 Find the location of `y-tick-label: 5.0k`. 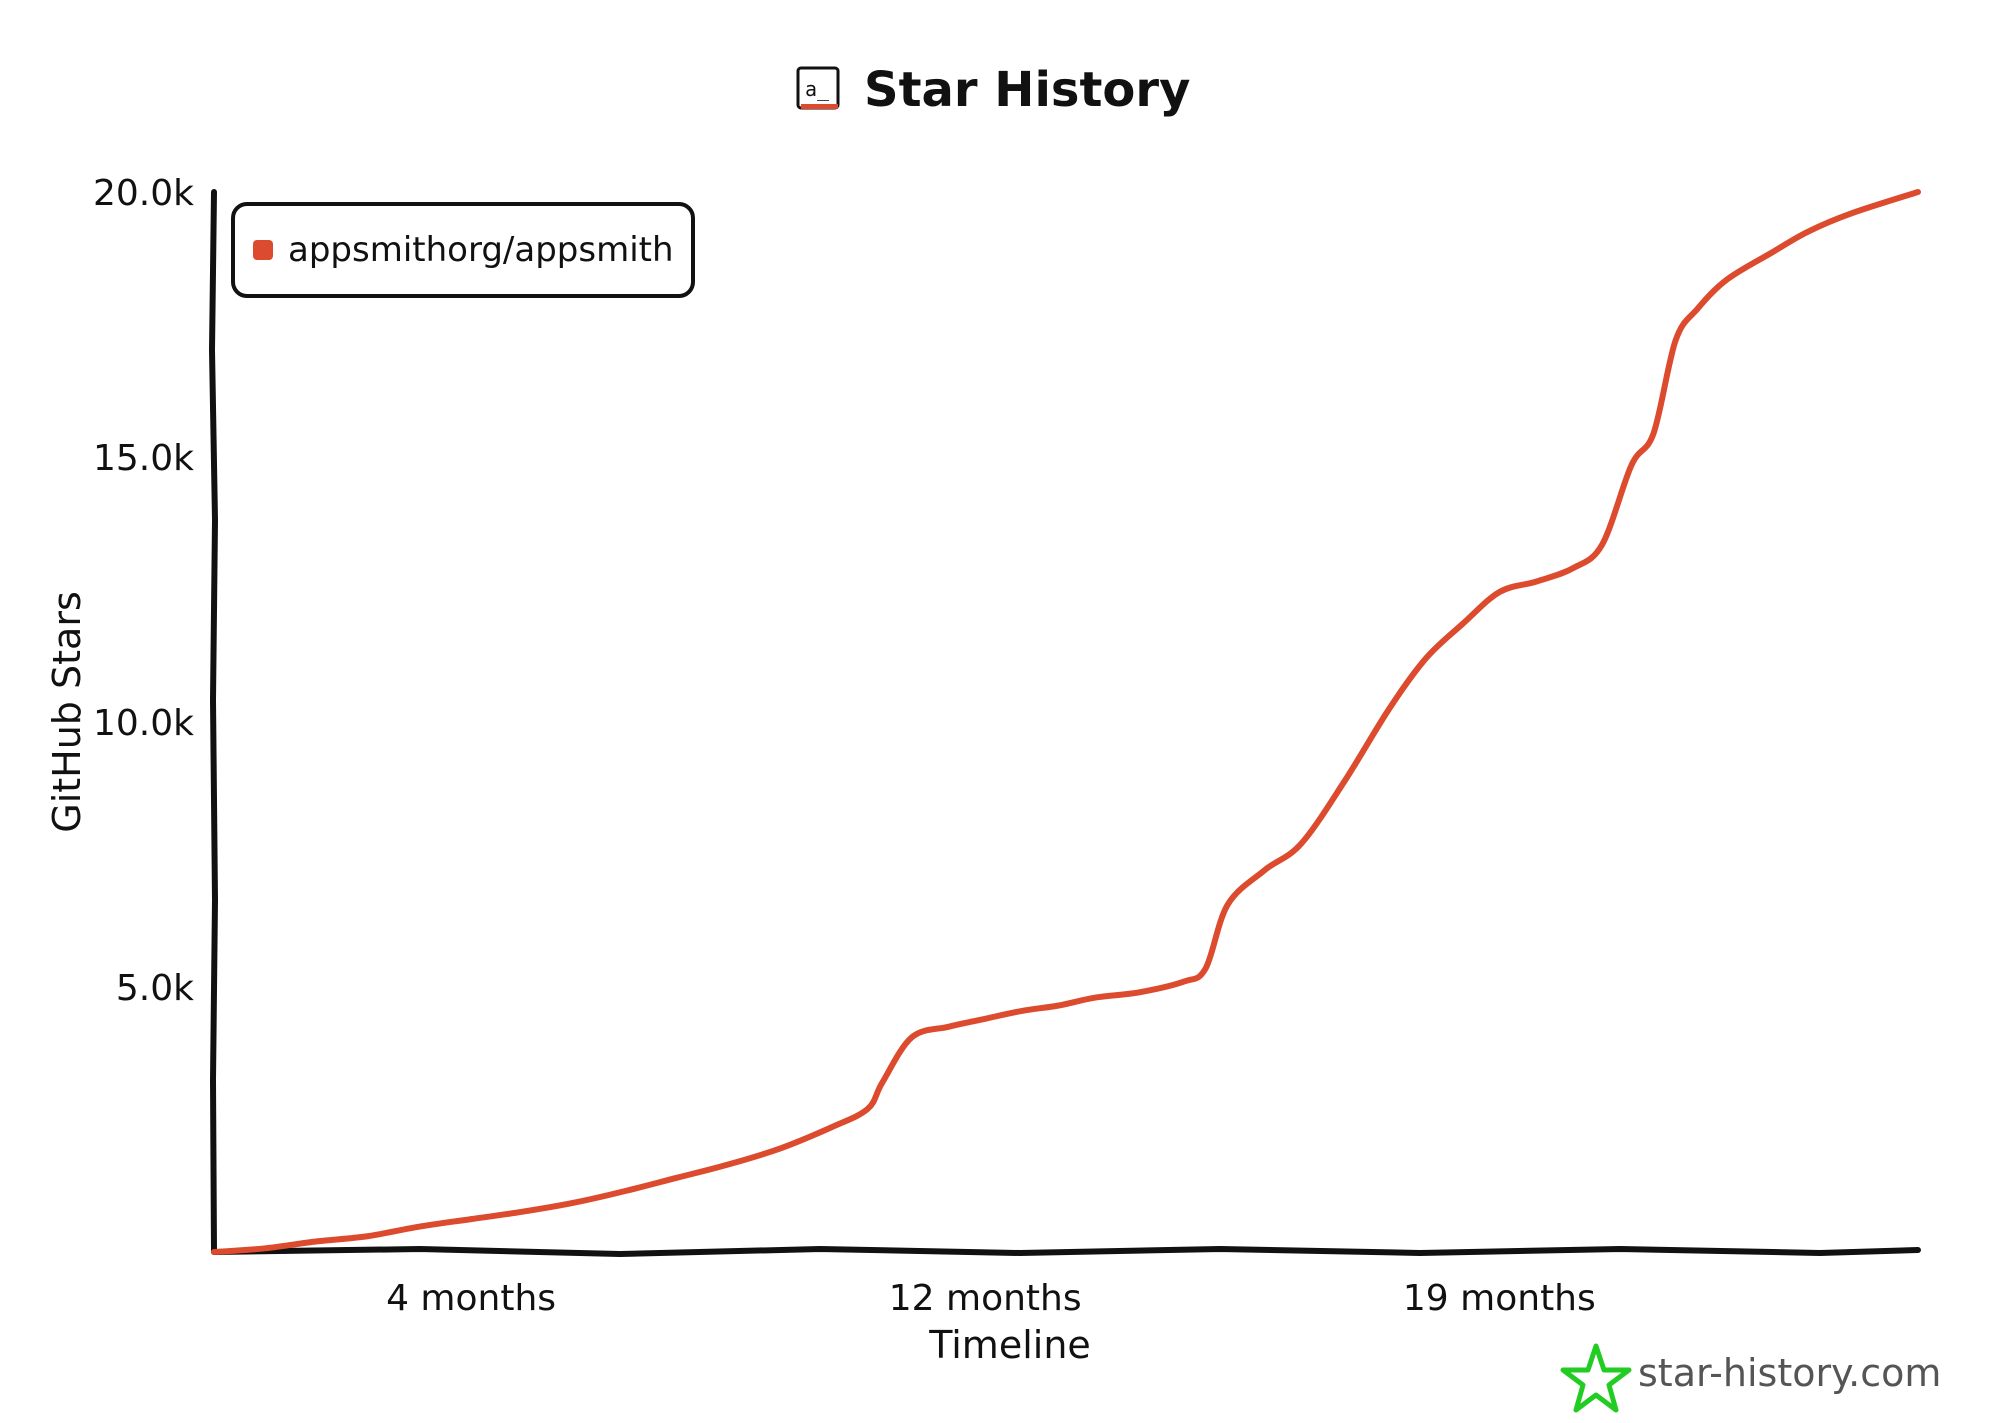

y-tick-label: 5.0k is located at coordinates (155, 988).